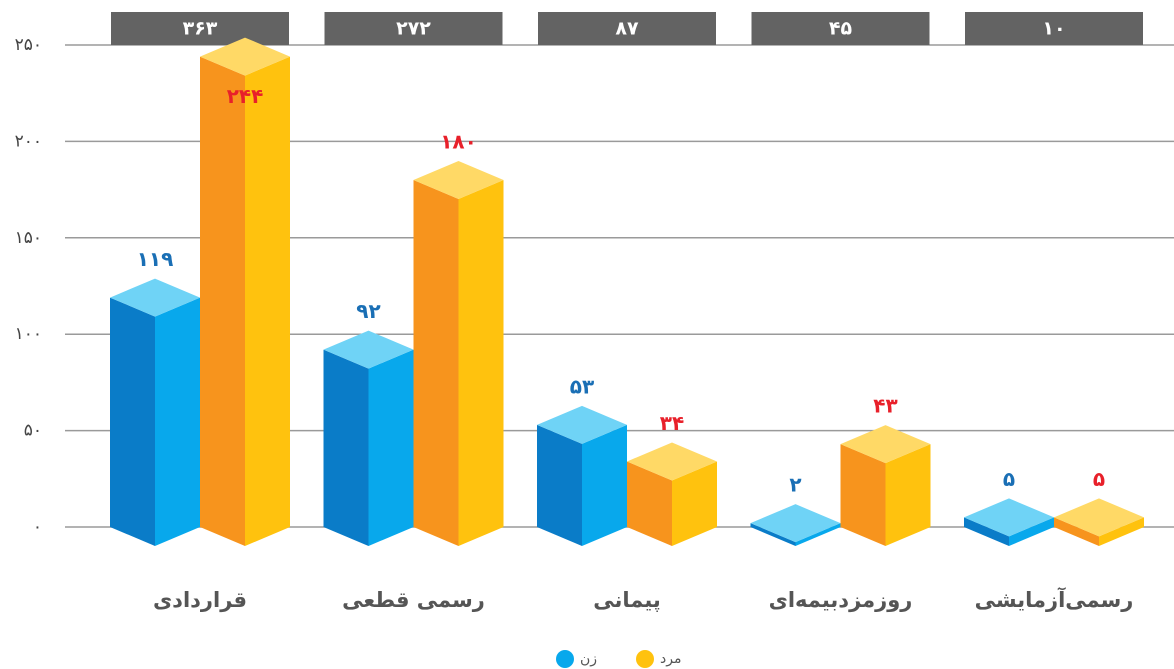 This screenshot has width=1174, height=669. I want to click on y-tick-label: ۲۰۰, so click(28, 141).